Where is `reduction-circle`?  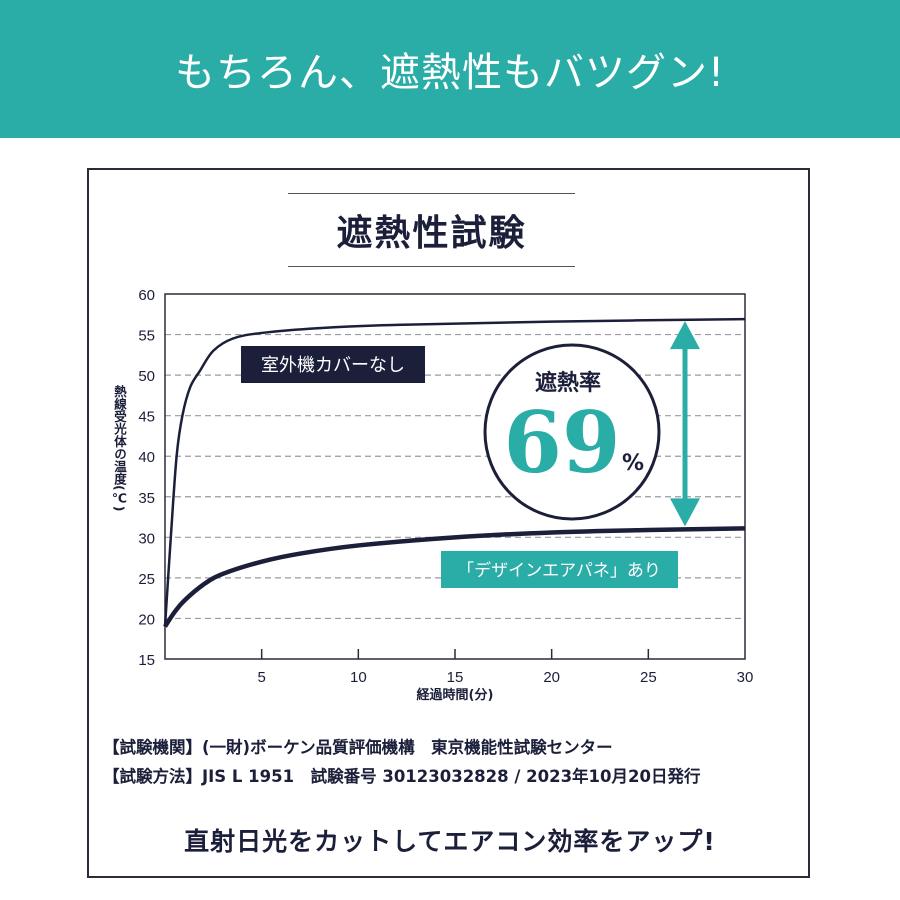
reduction-circle is located at coordinates (572, 432).